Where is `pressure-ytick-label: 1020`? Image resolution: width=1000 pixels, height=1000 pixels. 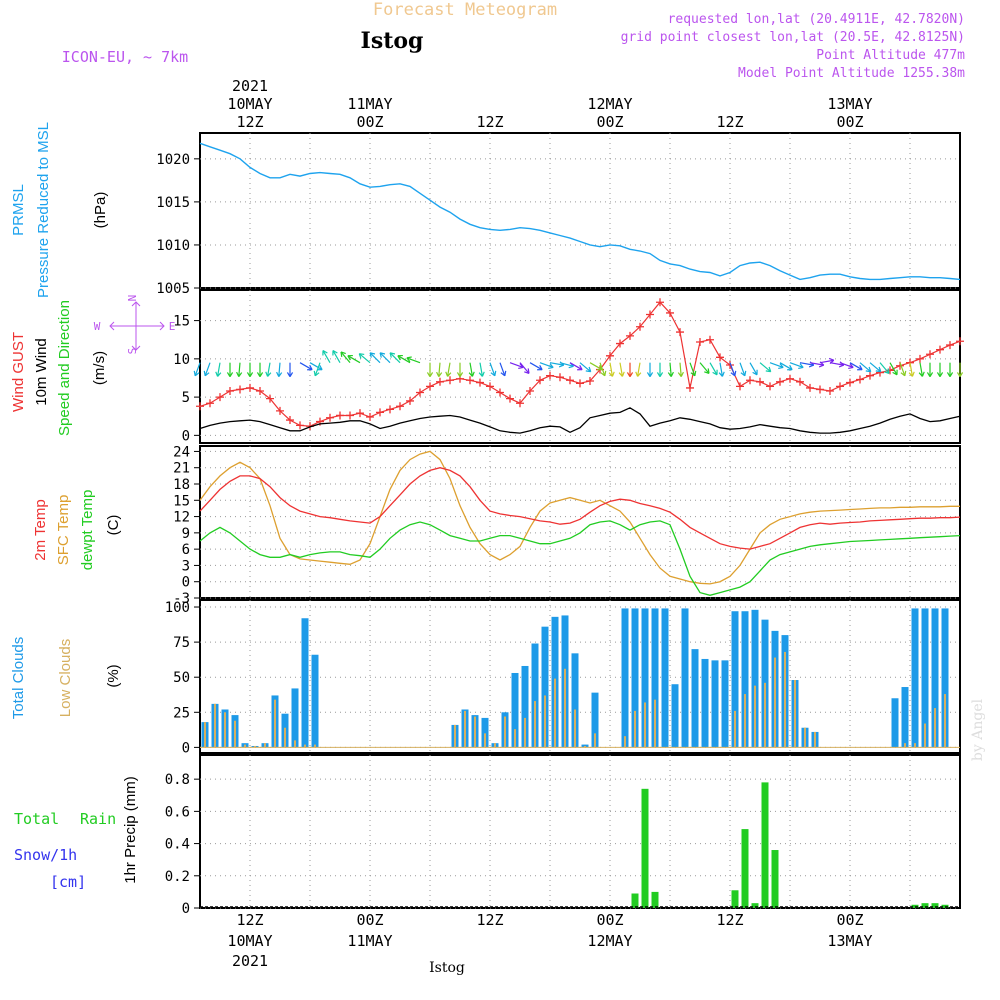
pressure-ytick-label: 1020 is located at coordinates (173, 160).